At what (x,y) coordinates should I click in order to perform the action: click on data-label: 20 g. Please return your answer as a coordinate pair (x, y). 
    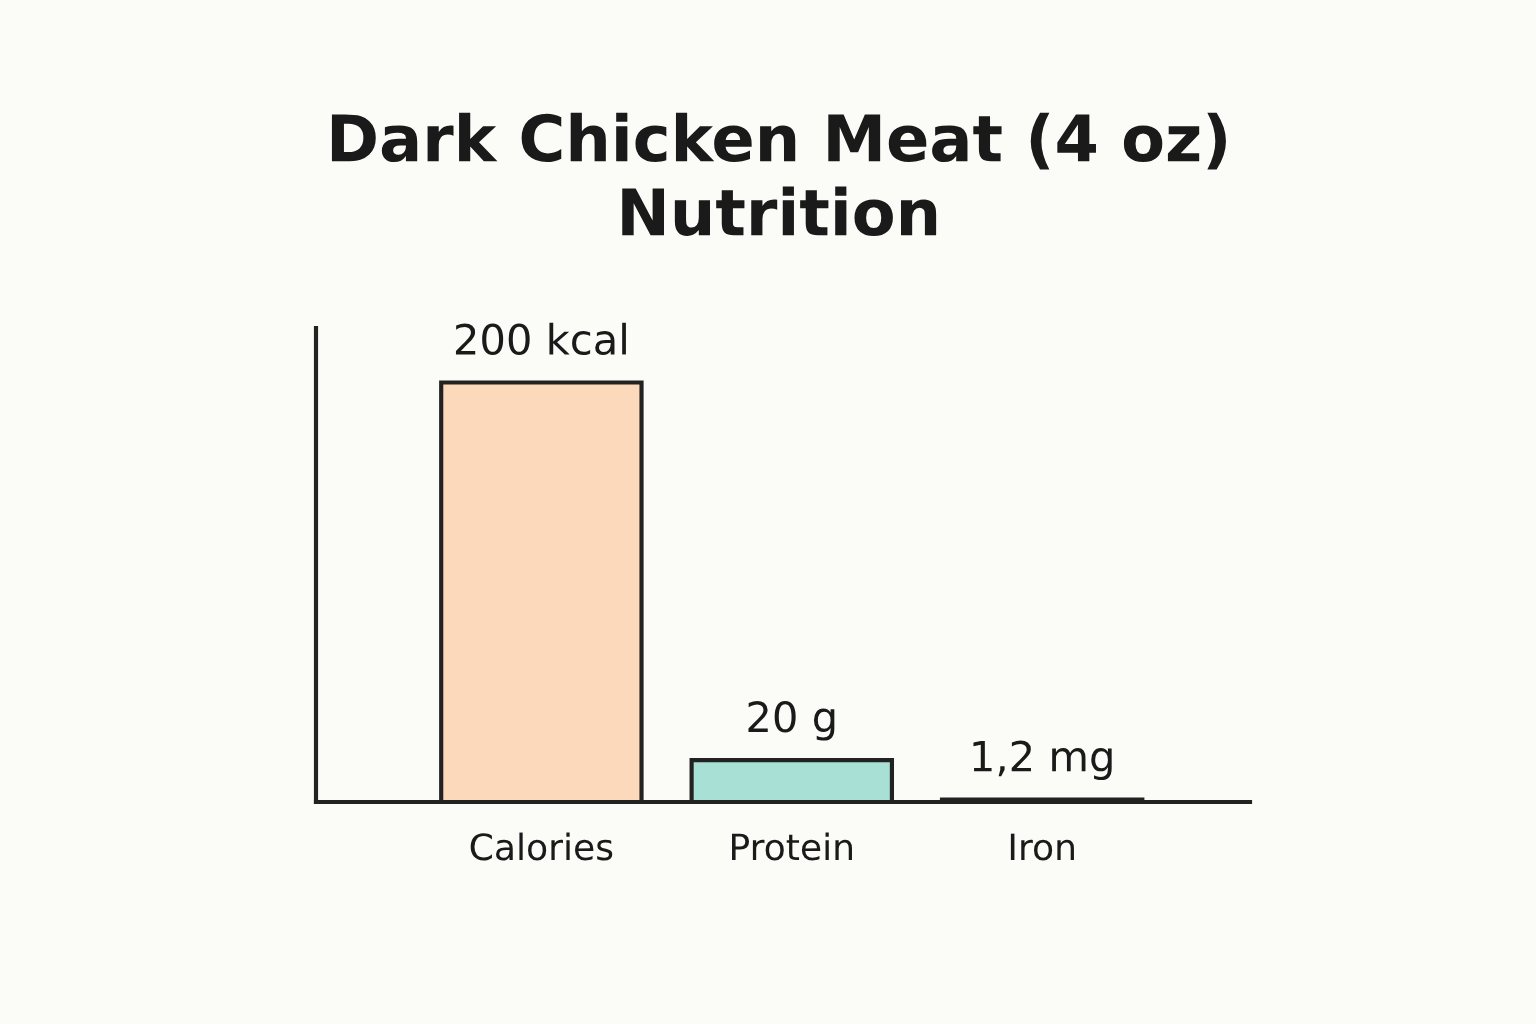
    Looking at the image, I should click on (791, 721).